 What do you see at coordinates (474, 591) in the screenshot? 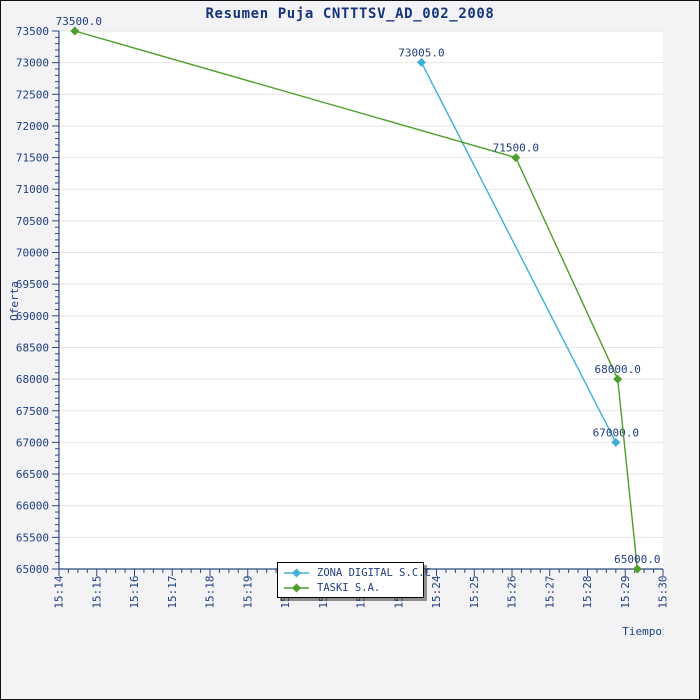
I see `x-tick-label: 15:25` at bounding box center [474, 591].